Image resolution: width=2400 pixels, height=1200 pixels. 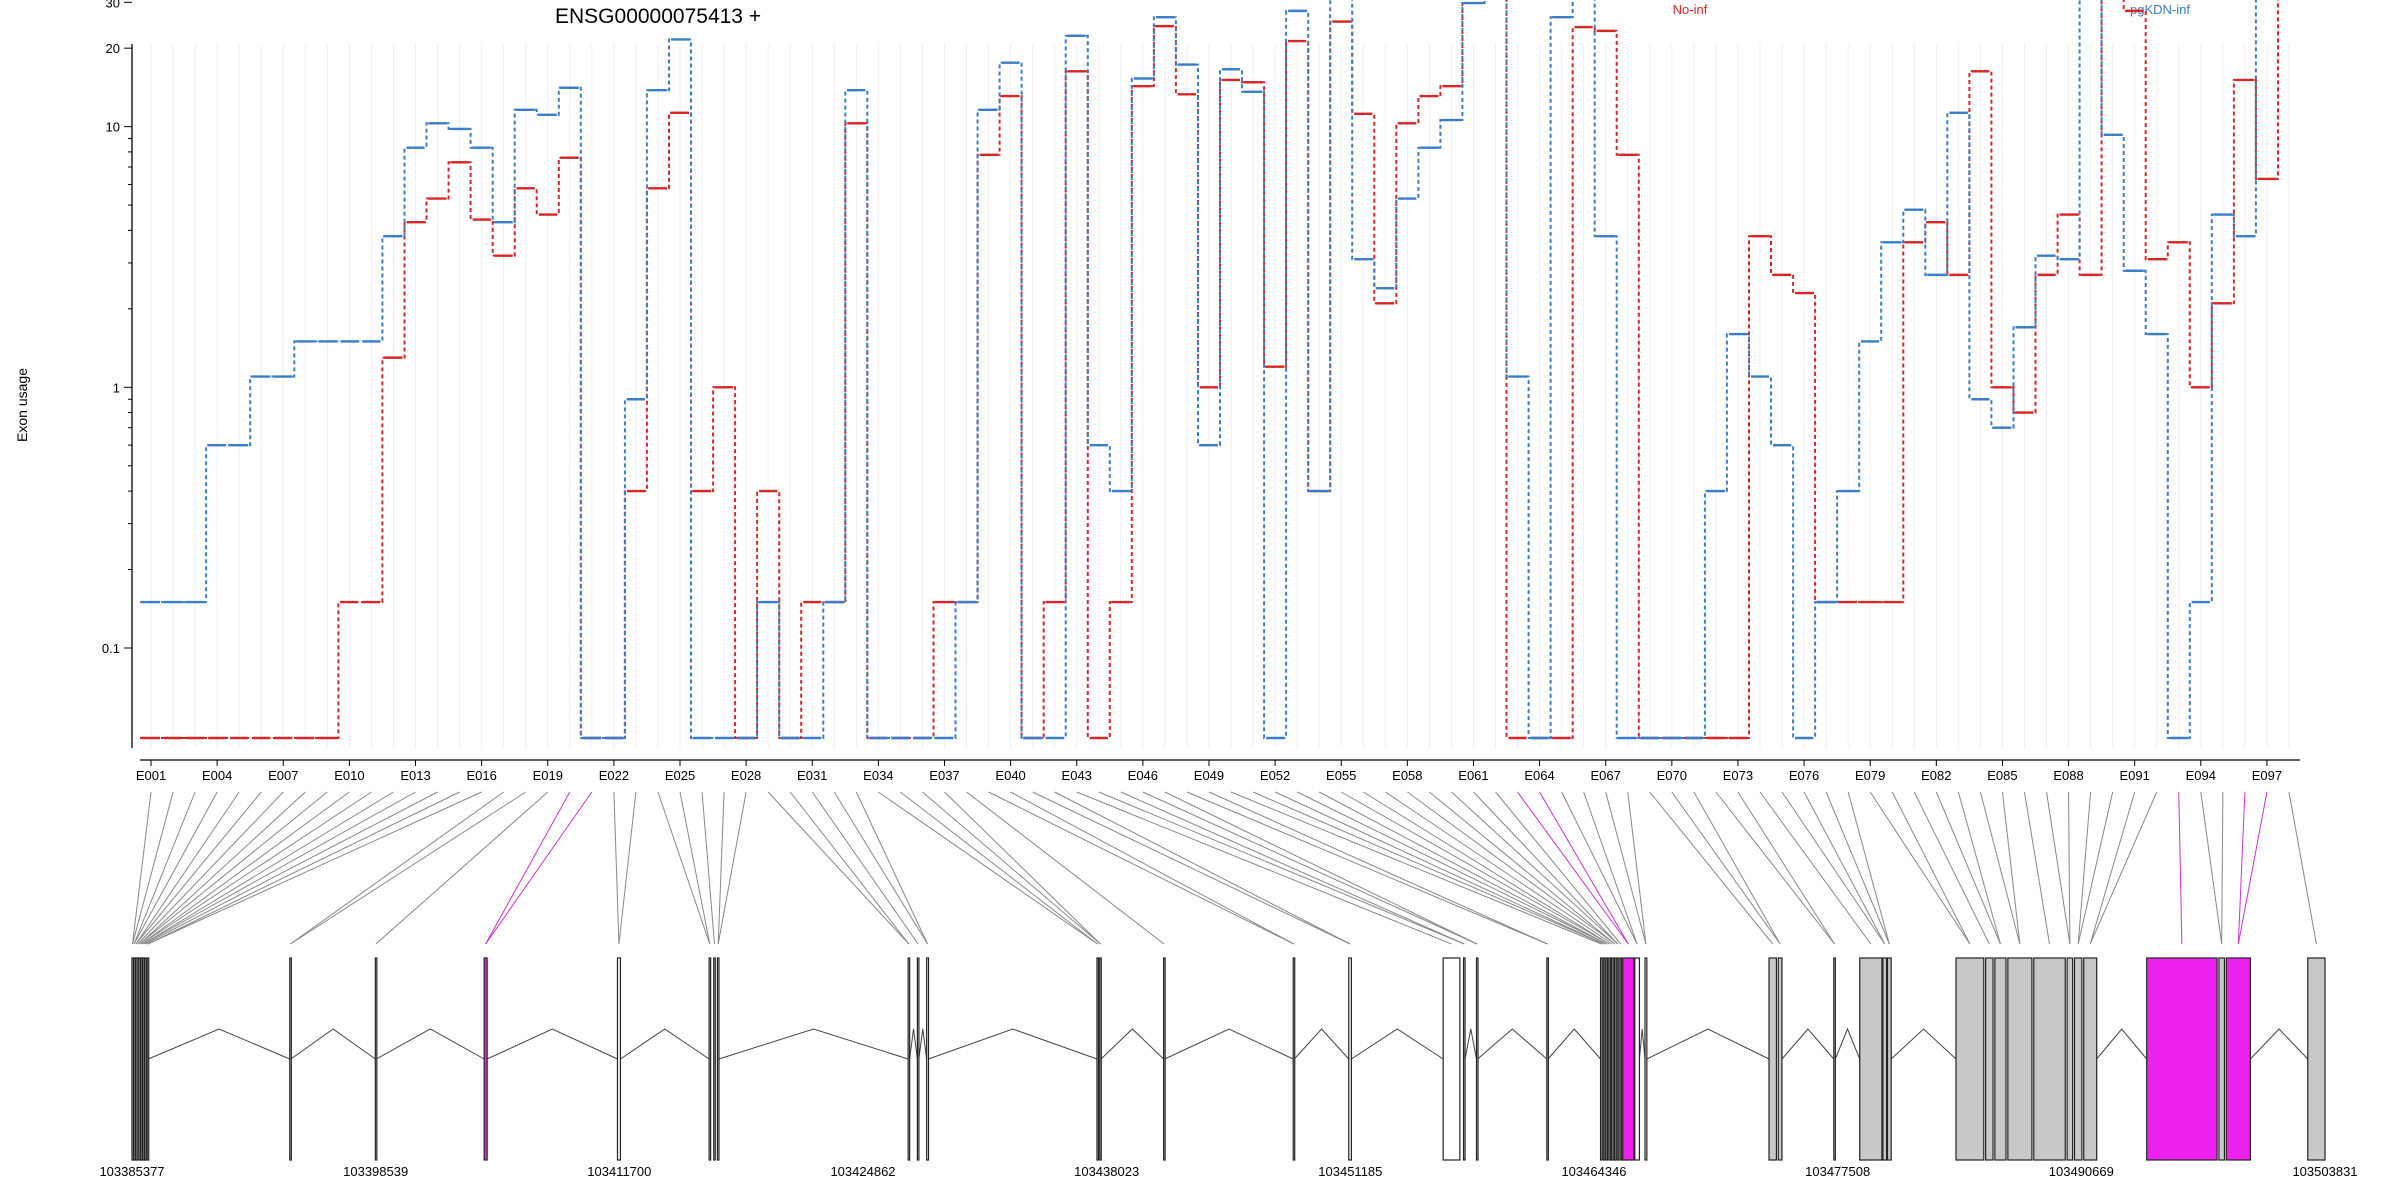 I want to click on genome-coordinate-label: 103490669, so click(x=2081, y=1171).